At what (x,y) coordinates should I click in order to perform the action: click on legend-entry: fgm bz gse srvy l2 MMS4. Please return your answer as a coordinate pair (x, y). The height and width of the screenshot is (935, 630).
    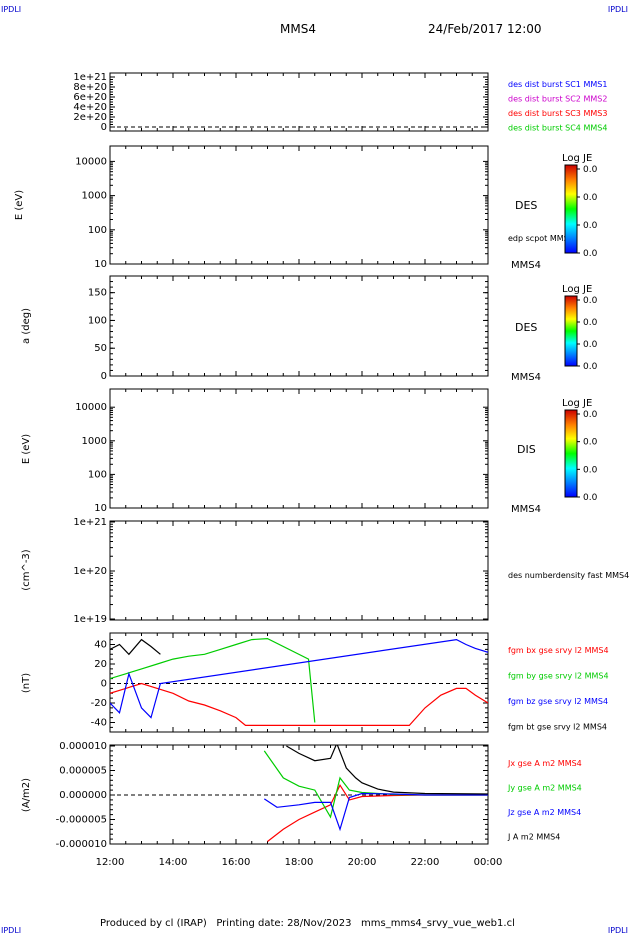
    Looking at the image, I should click on (558, 701).